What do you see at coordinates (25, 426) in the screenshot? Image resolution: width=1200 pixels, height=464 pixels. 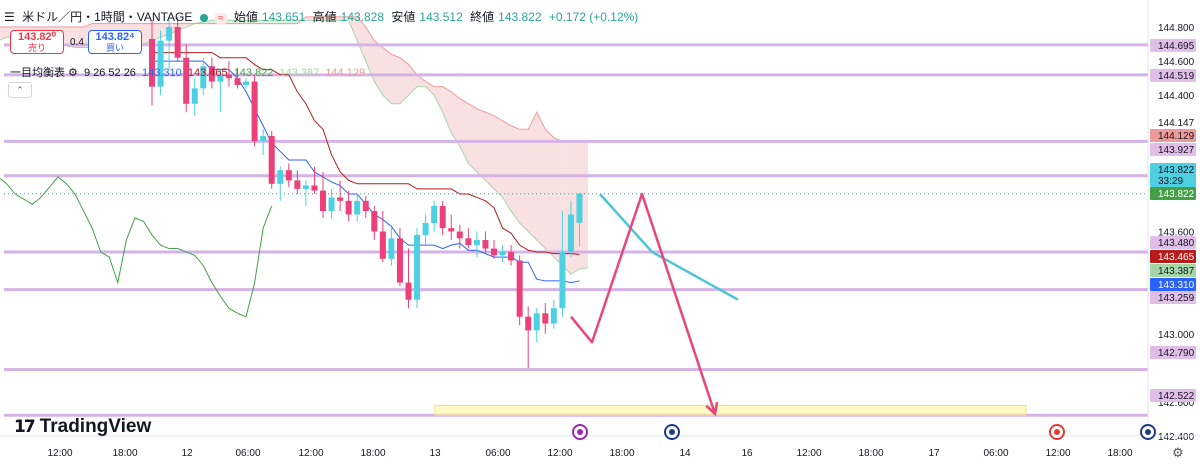 I see `tv-logo-icon: 𝟭𝟳` at bounding box center [25, 426].